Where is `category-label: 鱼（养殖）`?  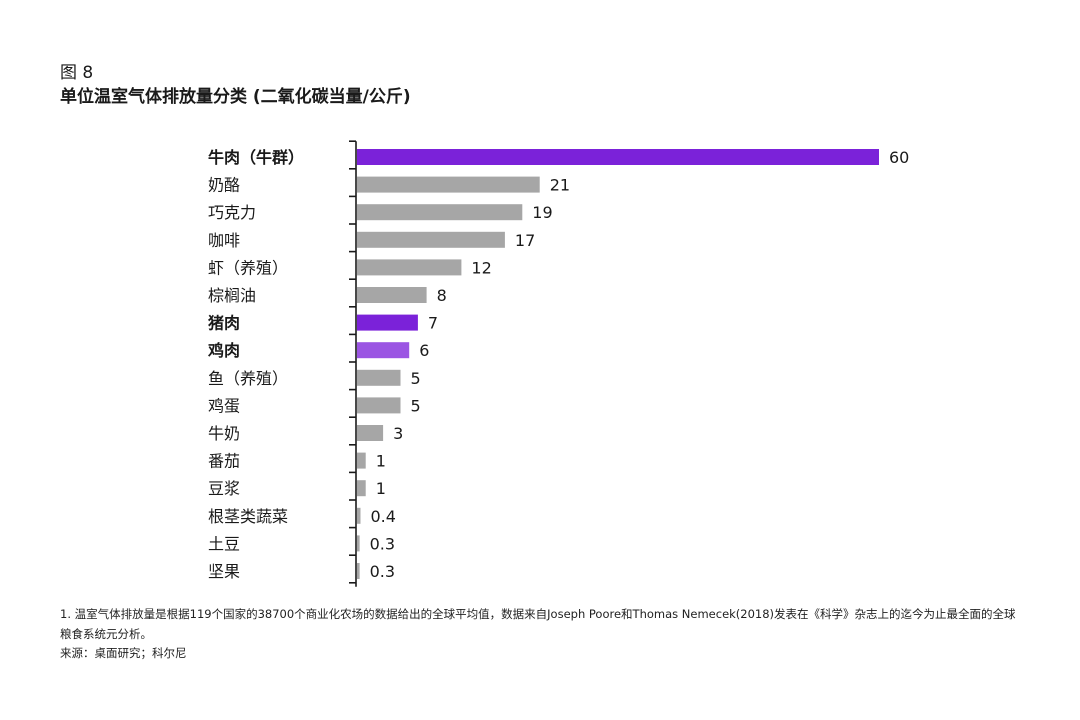 category-label: 鱼（养殖） is located at coordinates (248, 378).